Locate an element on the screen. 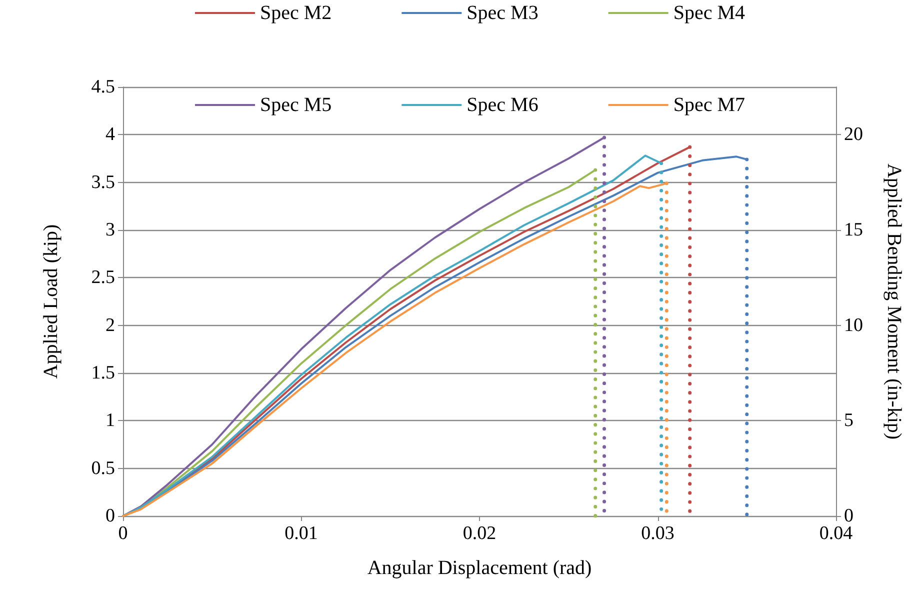 The width and height of the screenshot is (915, 603). legend-label: Spec M5 is located at coordinates (296, 105).